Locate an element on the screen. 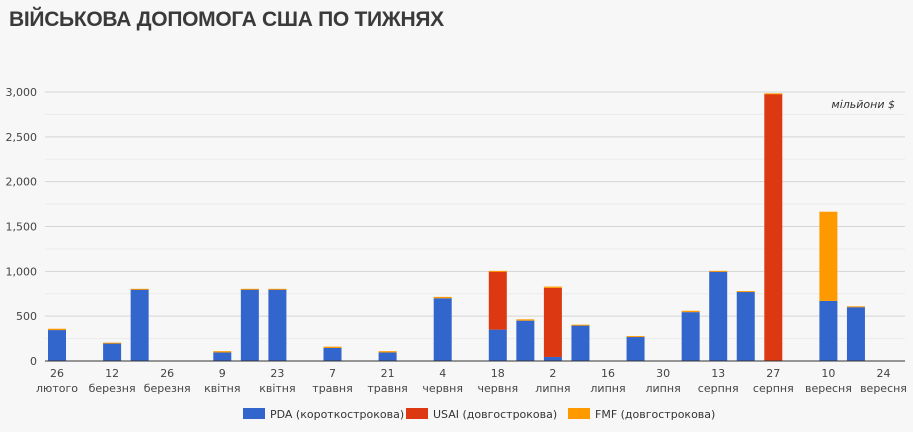 This screenshot has height=432, width=913. y-tick-label: 1,500 is located at coordinates (22, 227).